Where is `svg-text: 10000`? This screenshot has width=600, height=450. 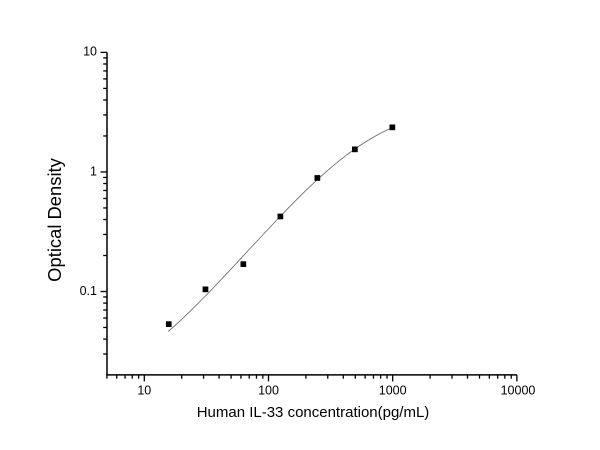 svg-text: 10000 is located at coordinates (518, 391).